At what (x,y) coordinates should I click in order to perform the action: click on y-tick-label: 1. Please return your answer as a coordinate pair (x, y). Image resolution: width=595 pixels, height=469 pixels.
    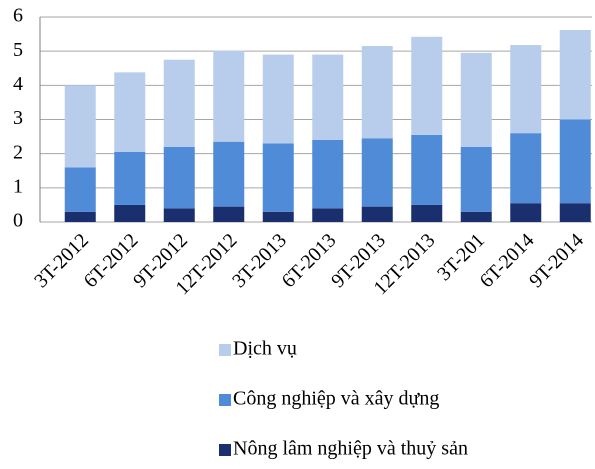
    Looking at the image, I should click on (18, 186).